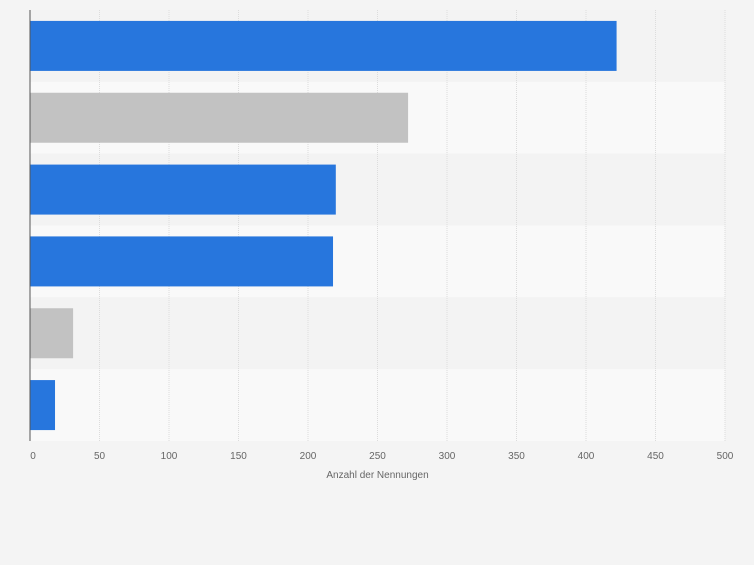 The image size is (754, 565). What do you see at coordinates (586, 456) in the screenshot?
I see `x-tick-label: 400` at bounding box center [586, 456].